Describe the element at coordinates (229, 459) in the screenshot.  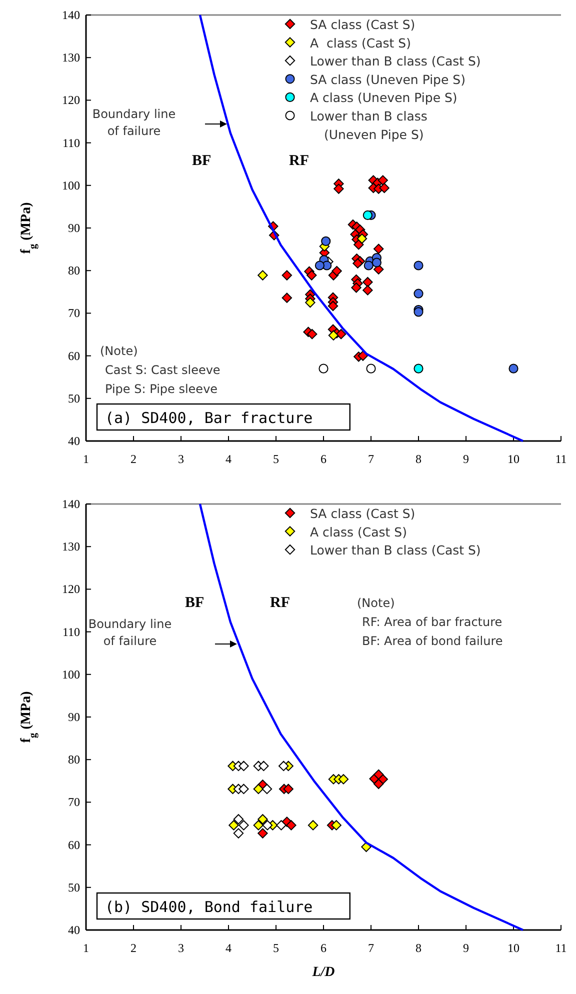
I see `x-tick-label: 4` at that location.